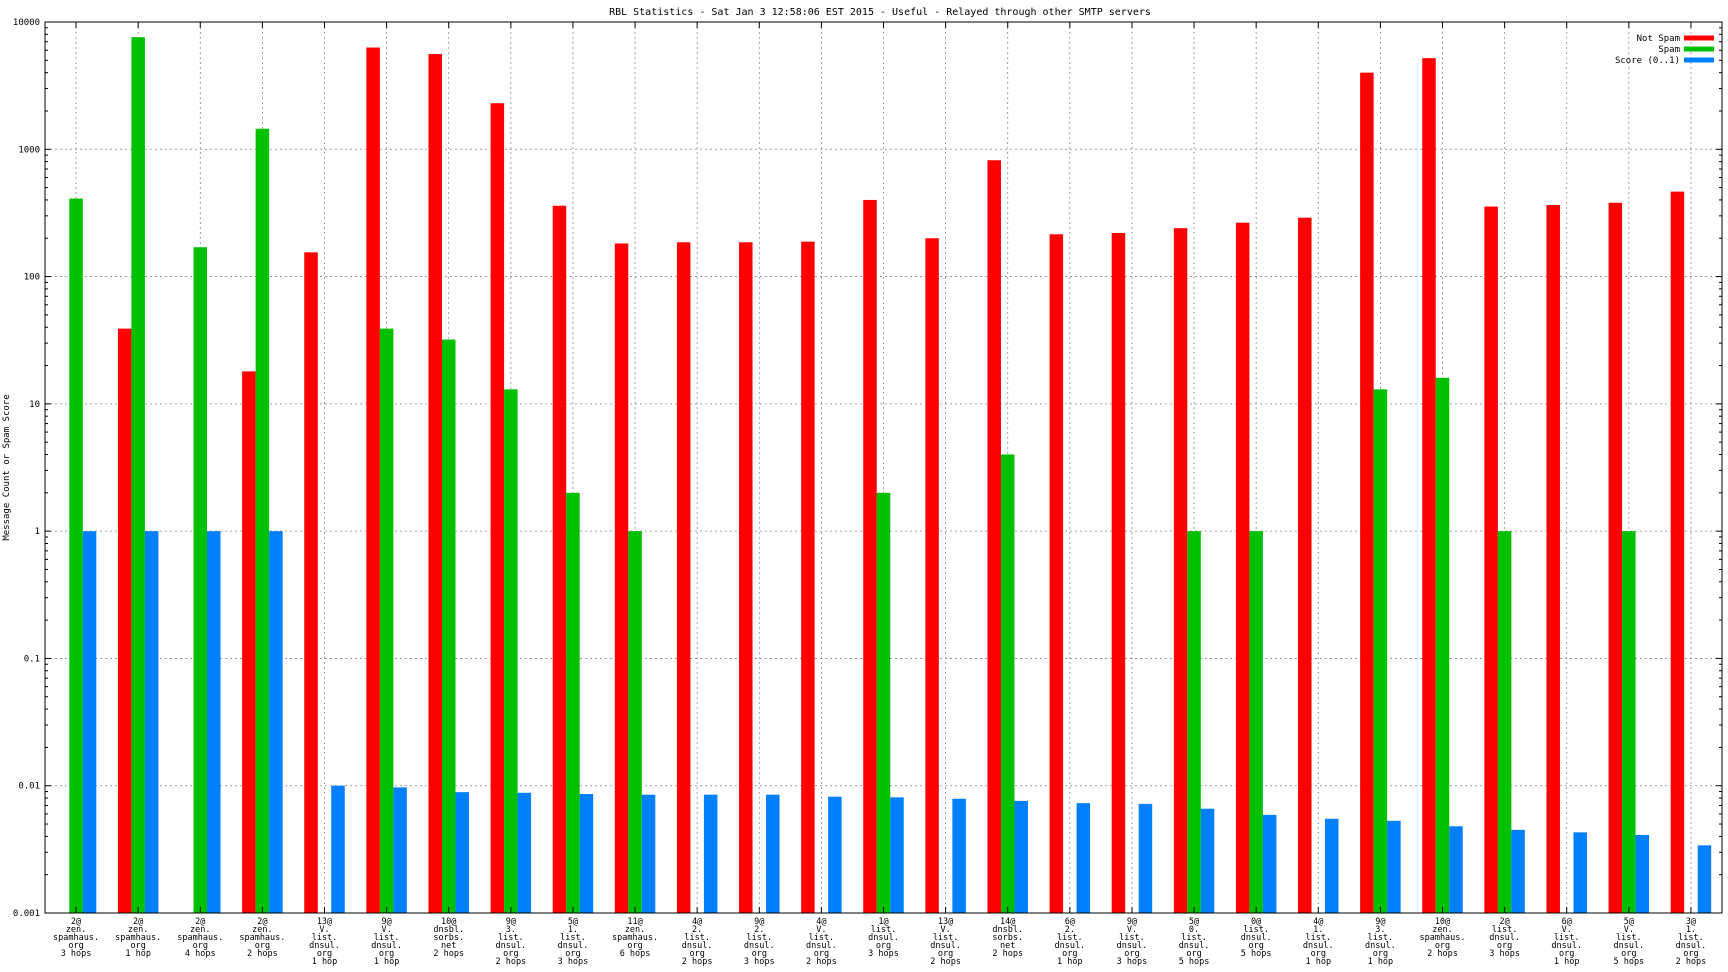 The height and width of the screenshot is (972, 1728). What do you see at coordinates (1380, 942) in the screenshot?
I see `x-category-label: 9@ 3. list. dnsul. org 1 hop` at bounding box center [1380, 942].